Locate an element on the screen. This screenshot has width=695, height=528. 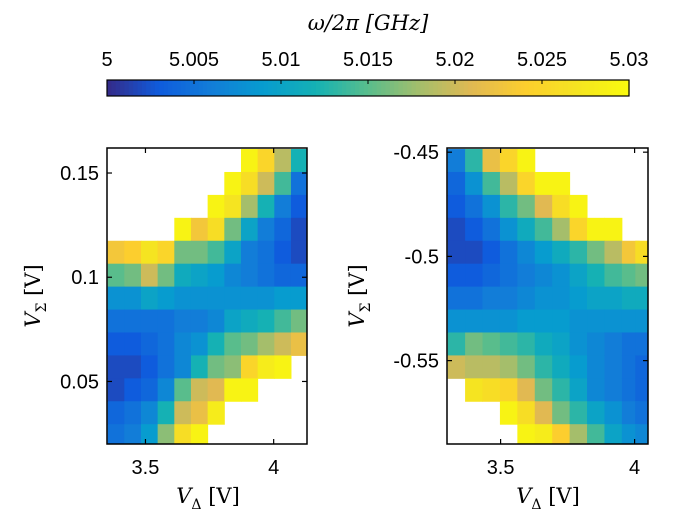
colorbar-tick-label: 5.005 is located at coordinates (194, 60).